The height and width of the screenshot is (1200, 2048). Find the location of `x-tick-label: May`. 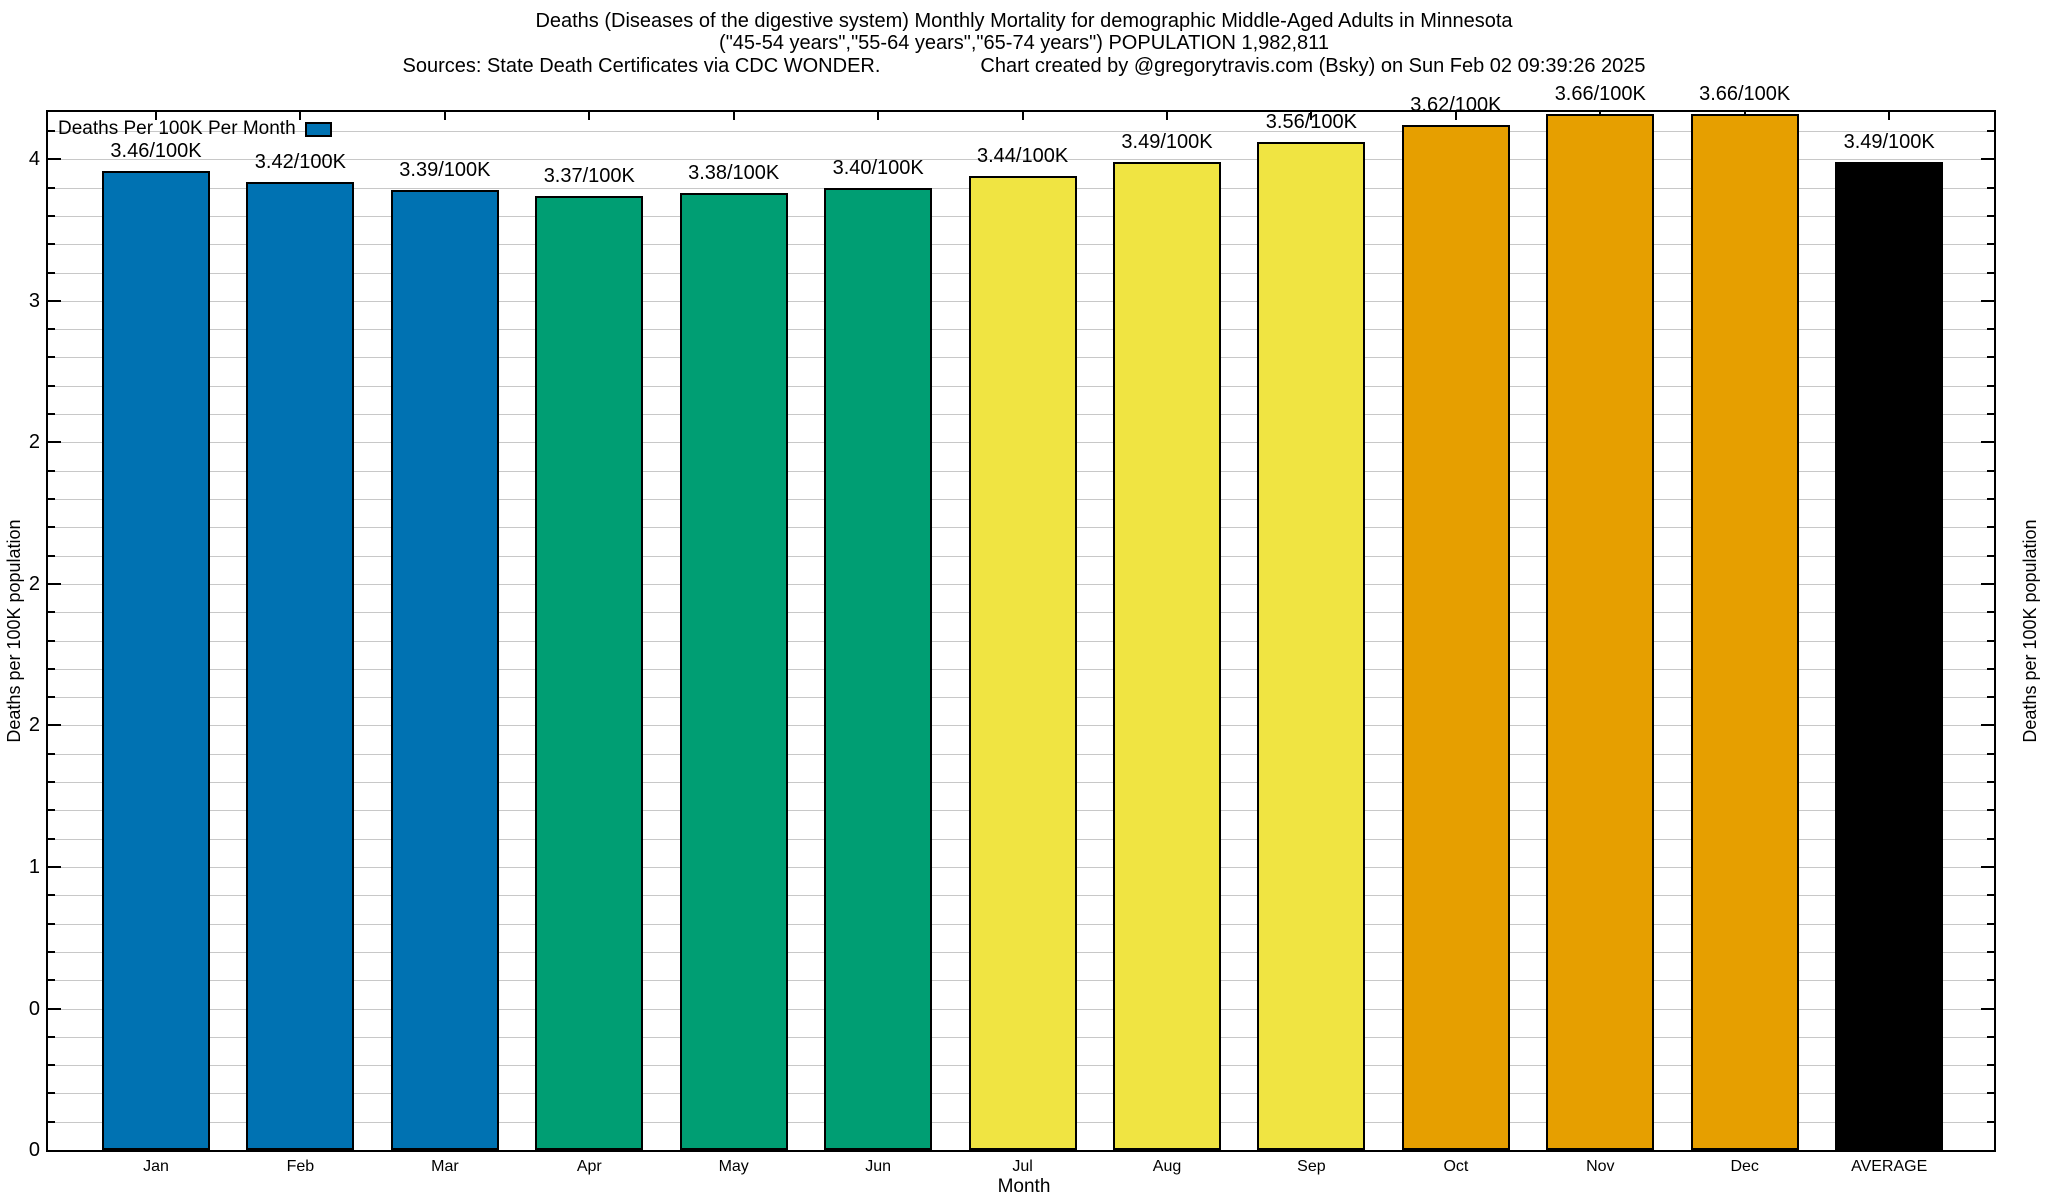

x-tick-label: May is located at coordinates (733, 1166).